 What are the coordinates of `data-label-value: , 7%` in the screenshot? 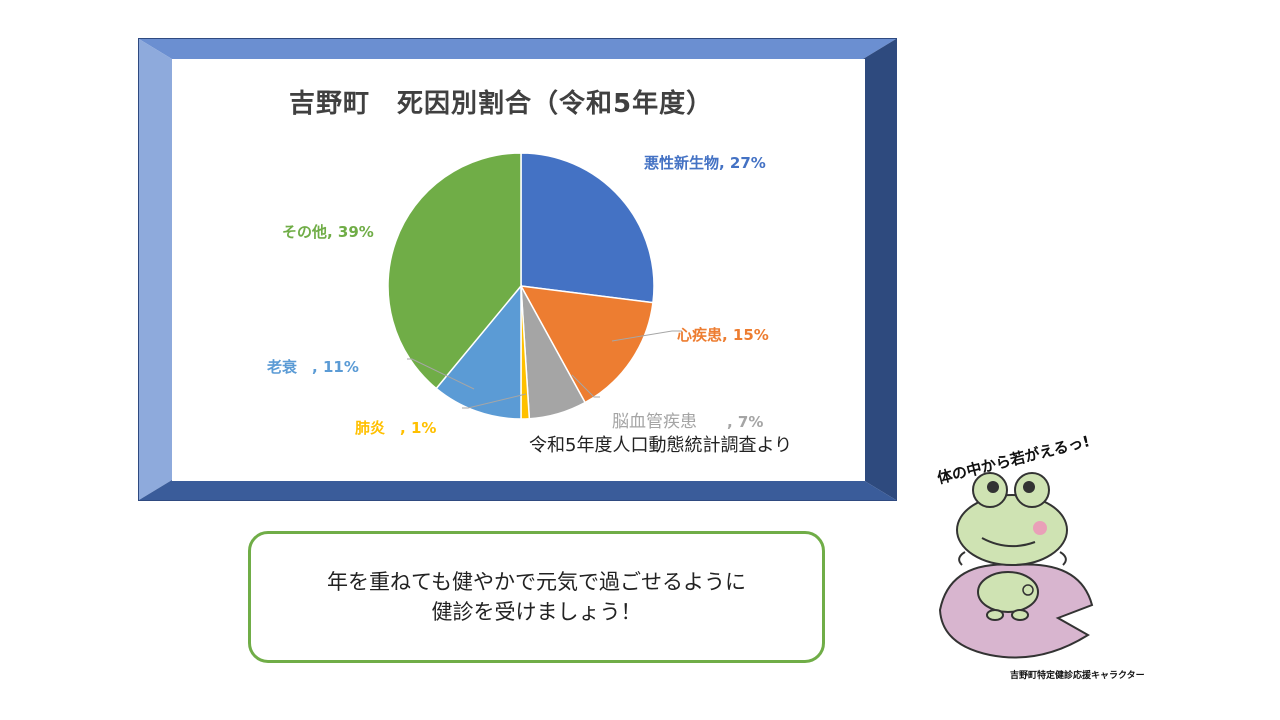 It's located at (745, 422).